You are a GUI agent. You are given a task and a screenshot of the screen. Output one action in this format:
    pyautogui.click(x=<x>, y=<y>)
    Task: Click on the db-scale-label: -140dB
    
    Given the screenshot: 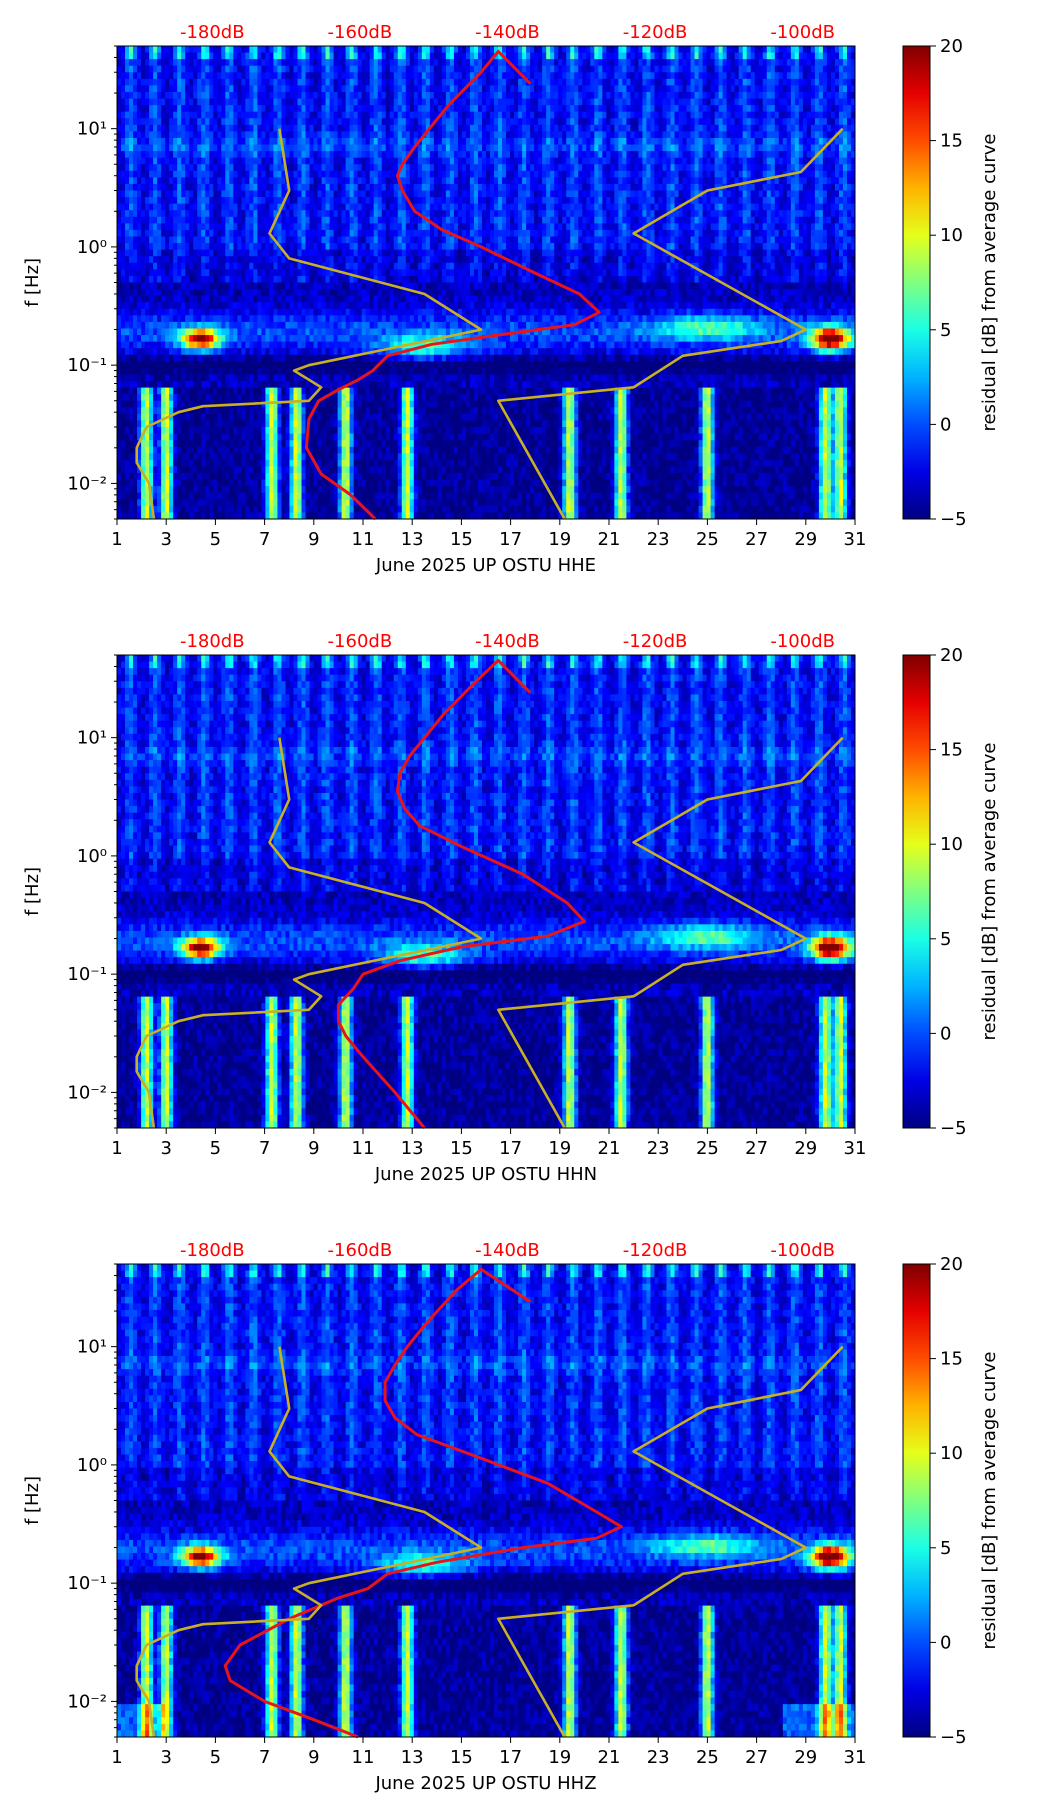 What is the action you would take?
    pyautogui.click(x=507, y=32)
    